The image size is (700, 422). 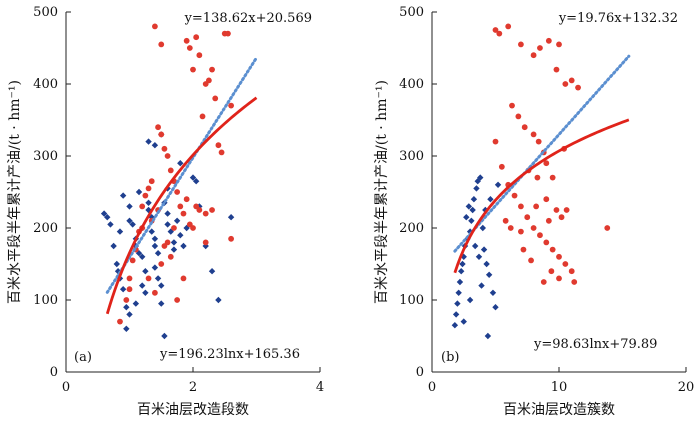 What do you see at coordinates (559, 387) in the screenshot?
I see `panel-b-x-tick-label: 10` at bounding box center [559, 387].